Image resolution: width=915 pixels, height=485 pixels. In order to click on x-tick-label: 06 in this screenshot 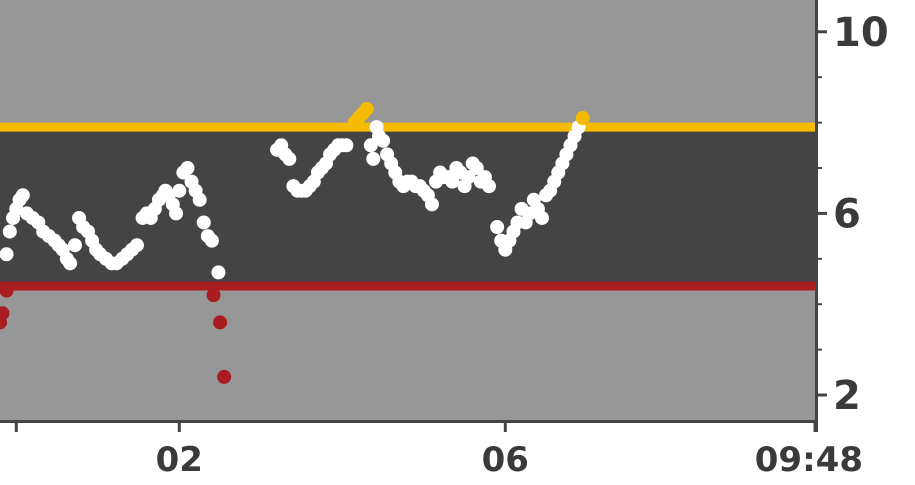, I will do `click(505, 460)`.